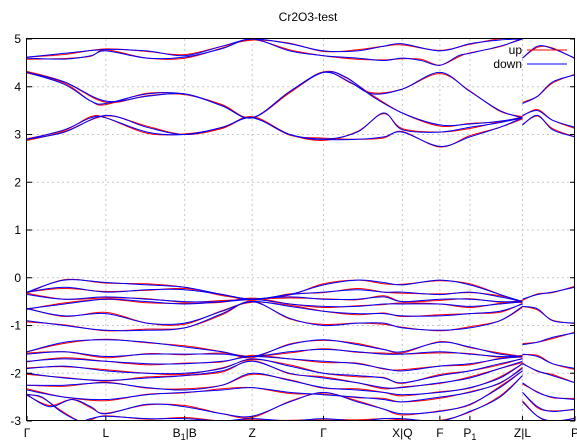  I want to click on legend: up down, so click(530, 57).